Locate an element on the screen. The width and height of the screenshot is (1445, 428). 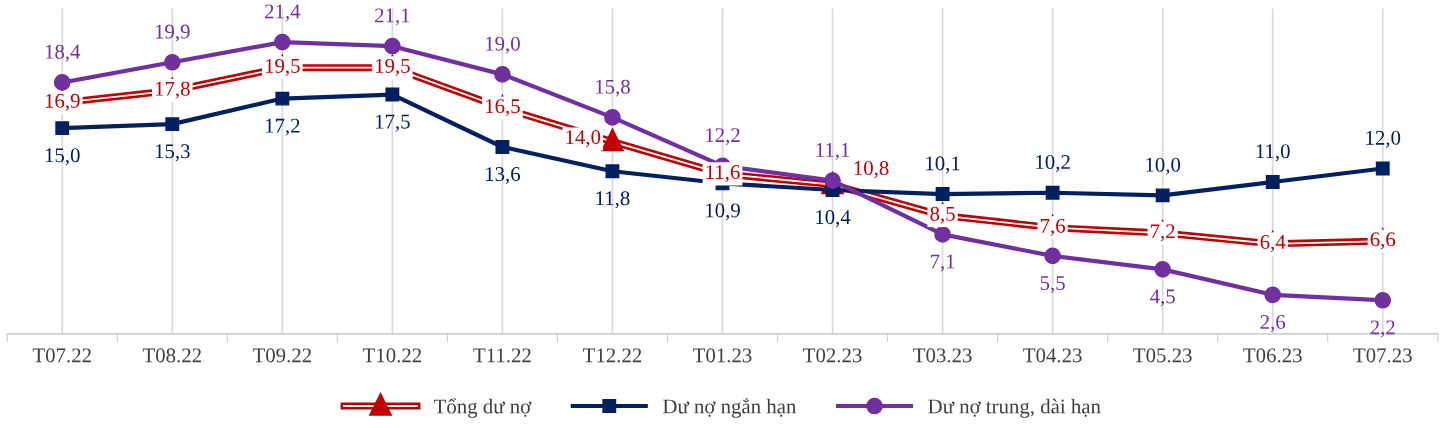
legend-label: Tổng dư nợ is located at coordinates (483, 408).